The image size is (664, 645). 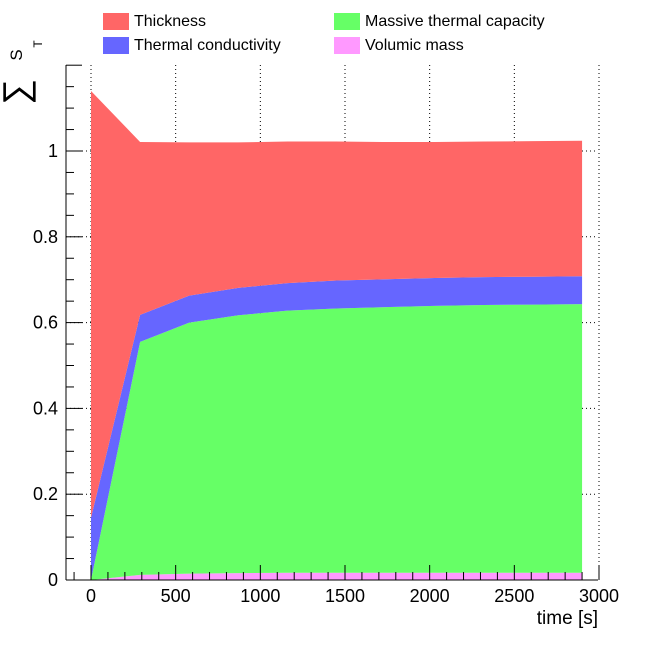 What do you see at coordinates (45, 237) in the screenshot?
I see `y-tick-label: 0.8` at bounding box center [45, 237].